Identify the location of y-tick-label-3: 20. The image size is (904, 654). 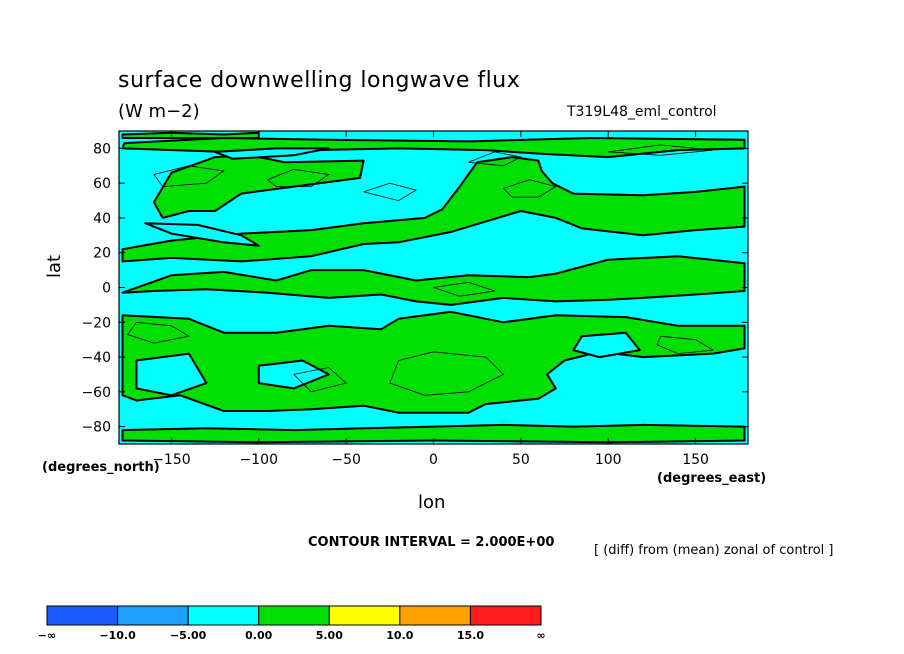
(102, 254).